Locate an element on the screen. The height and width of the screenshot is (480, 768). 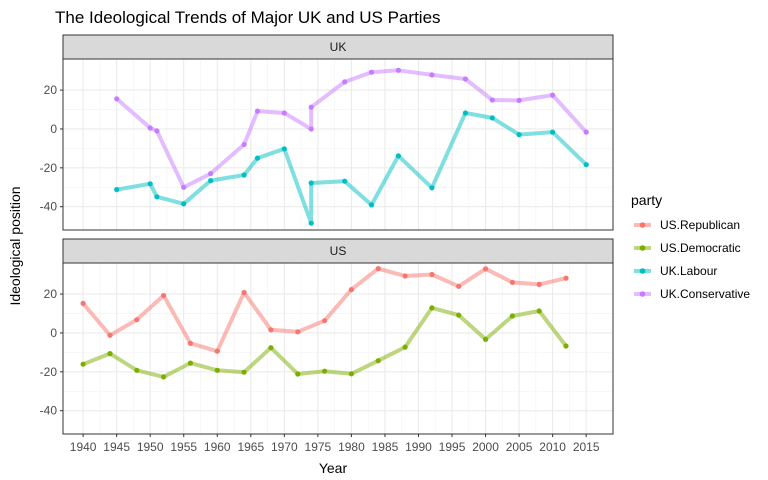
series-us-democratic is located at coordinates (324, 342).